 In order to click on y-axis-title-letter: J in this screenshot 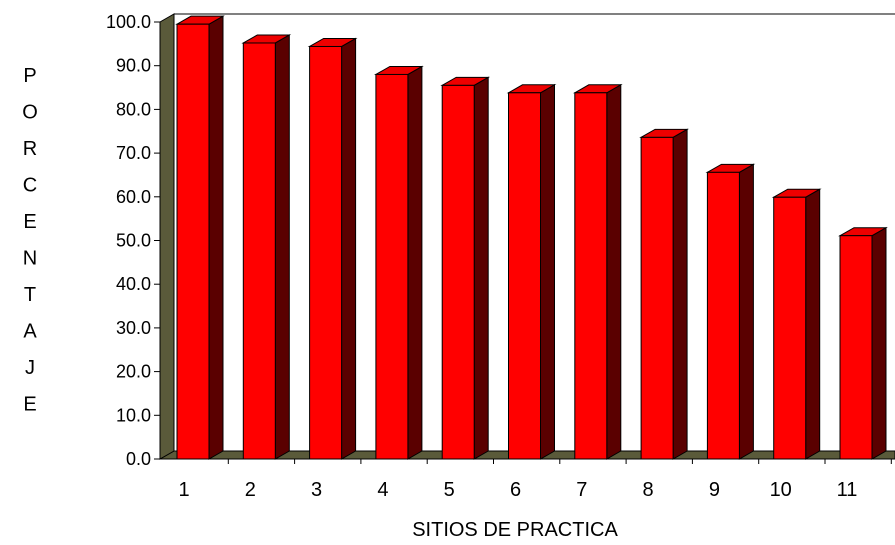, I will do `click(30, 368)`.